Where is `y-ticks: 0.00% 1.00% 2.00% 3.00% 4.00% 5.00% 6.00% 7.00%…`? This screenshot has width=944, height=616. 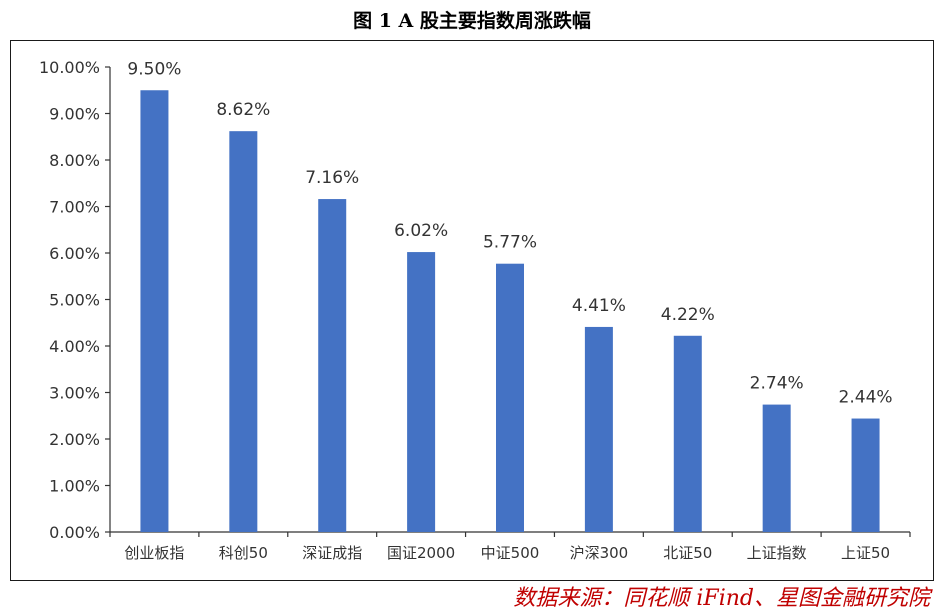 y-ticks: 0.00% 1.00% 2.00% 3.00% 4.00% 5.00% 6.00% 7.00%… is located at coordinates (74, 300).